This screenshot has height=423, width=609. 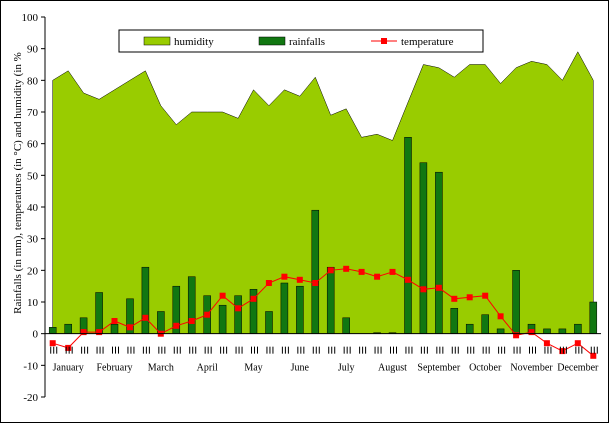 I want to click on legend-label-rainfalls: rainfalls, so click(x=307, y=42).